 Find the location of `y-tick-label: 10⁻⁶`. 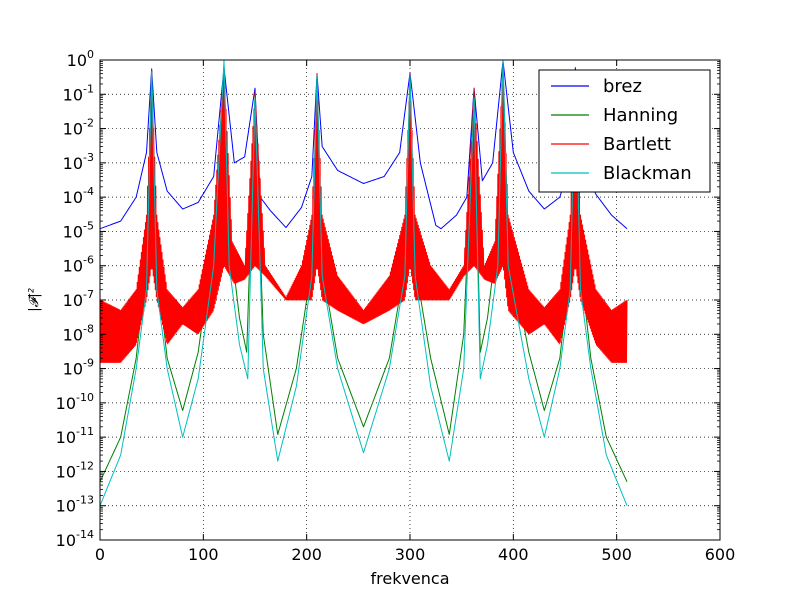

y-tick-label: 10⁻⁶ is located at coordinates (78, 265).